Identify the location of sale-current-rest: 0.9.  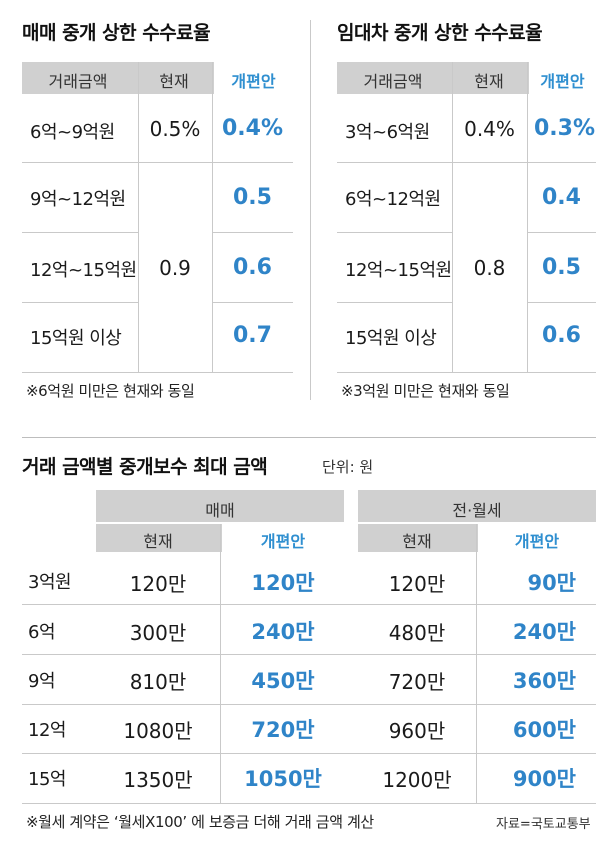
(175, 268).